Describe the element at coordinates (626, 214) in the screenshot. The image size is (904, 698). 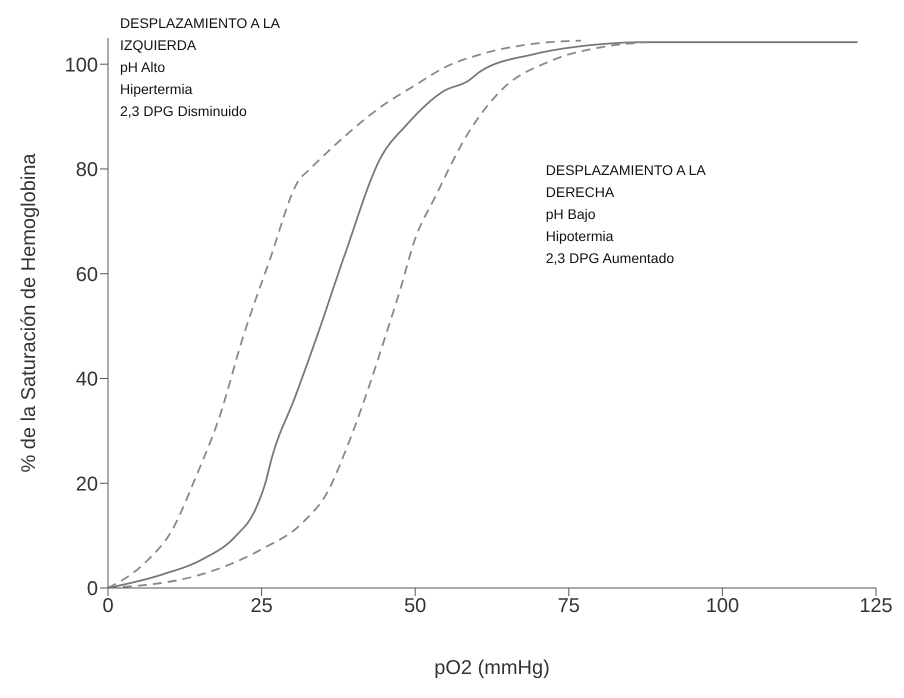
I see `annotation: DESPLAZAMIENTO A LA DERECHA pH Bajo Hipotermia 2,3 DPG Aumentado` at that location.